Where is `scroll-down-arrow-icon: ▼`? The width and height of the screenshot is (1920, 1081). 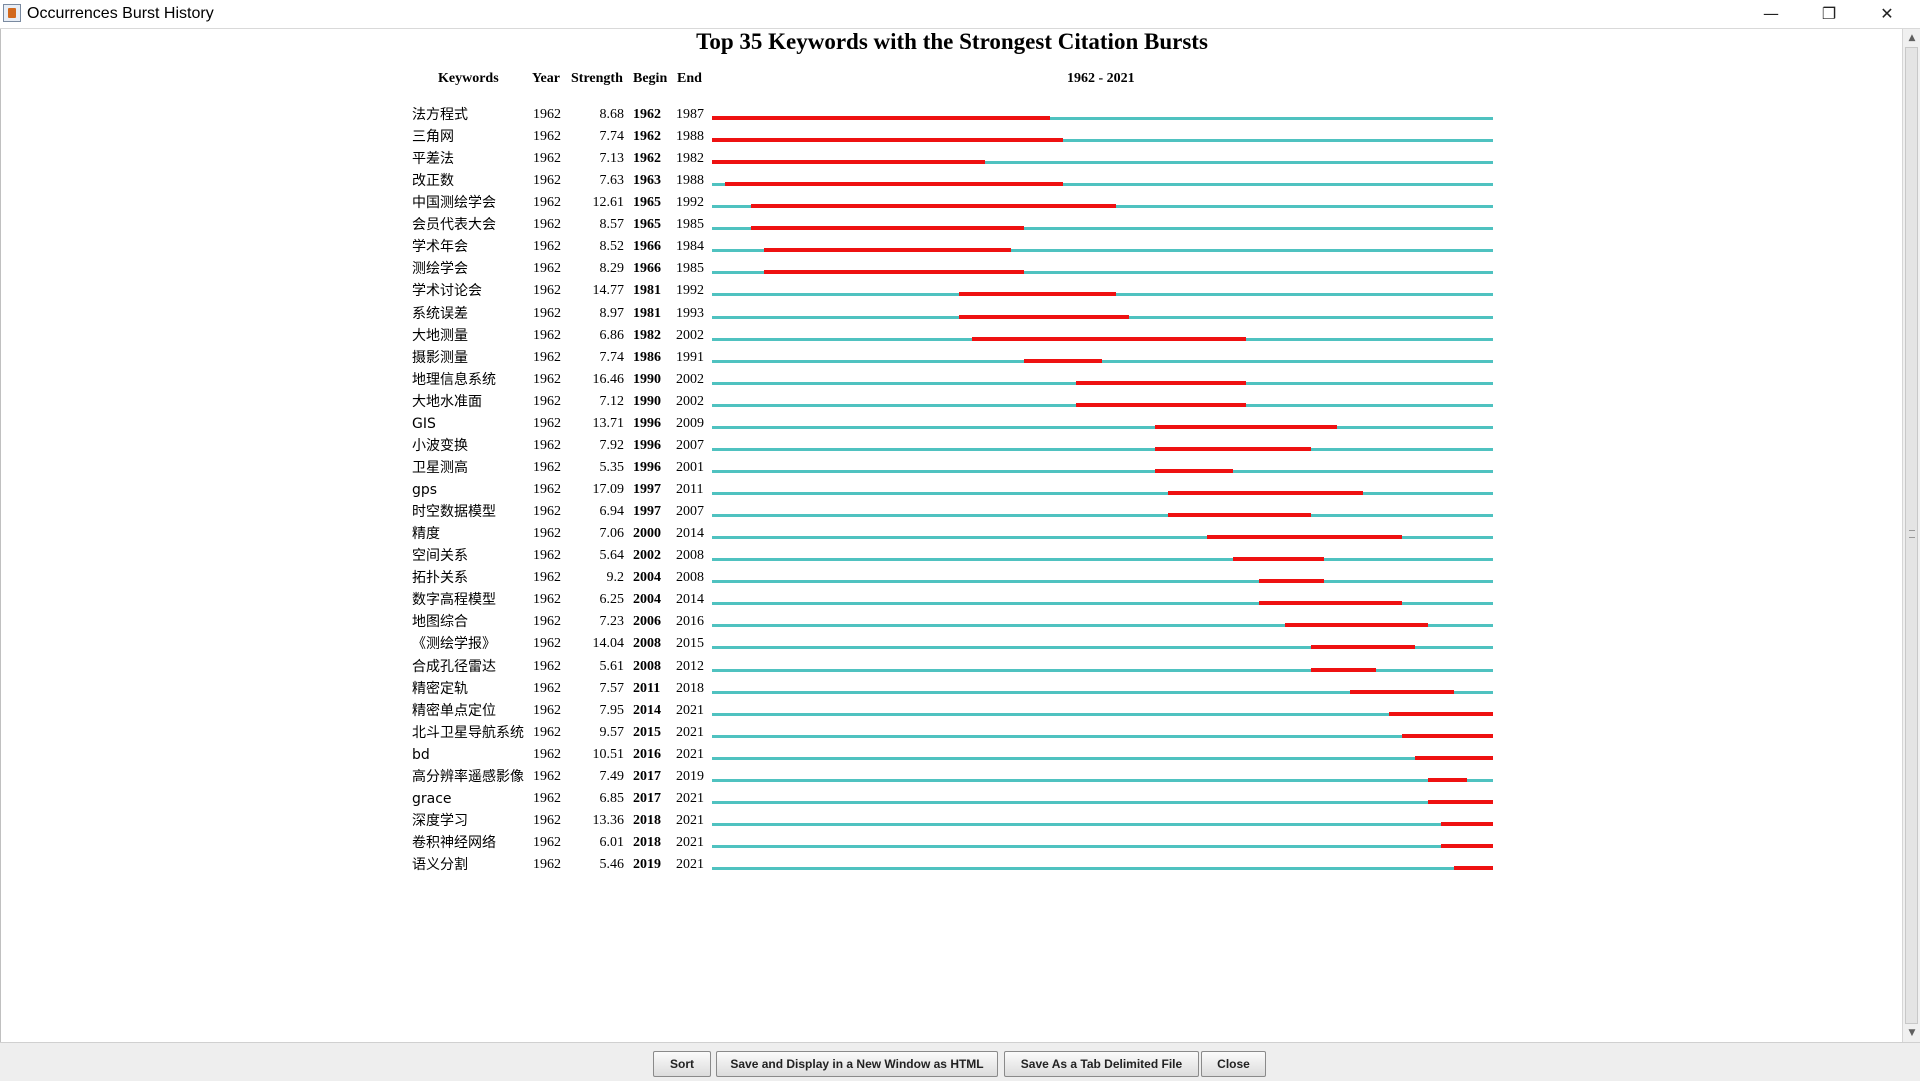 scroll-down-arrow-icon: ▼ is located at coordinates (1912, 1033).